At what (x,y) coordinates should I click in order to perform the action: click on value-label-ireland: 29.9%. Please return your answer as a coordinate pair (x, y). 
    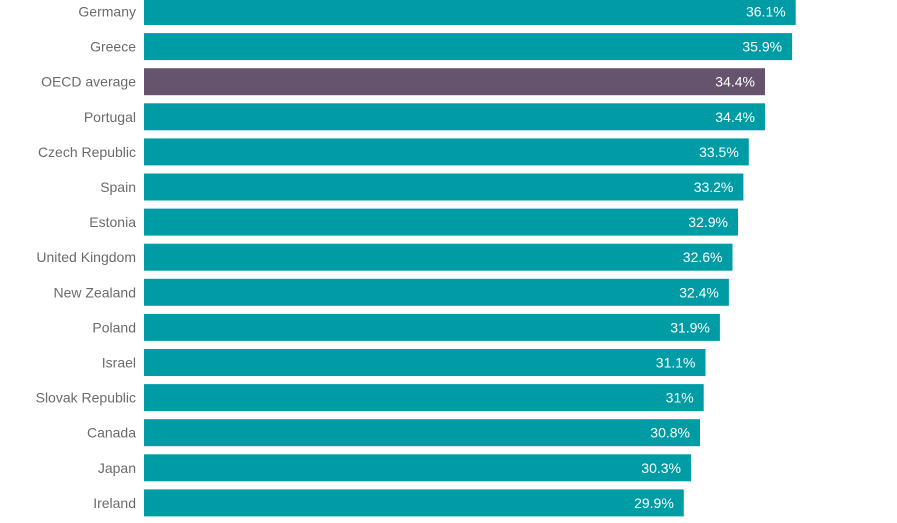
    Looking at the image, I should click on (654, 503).